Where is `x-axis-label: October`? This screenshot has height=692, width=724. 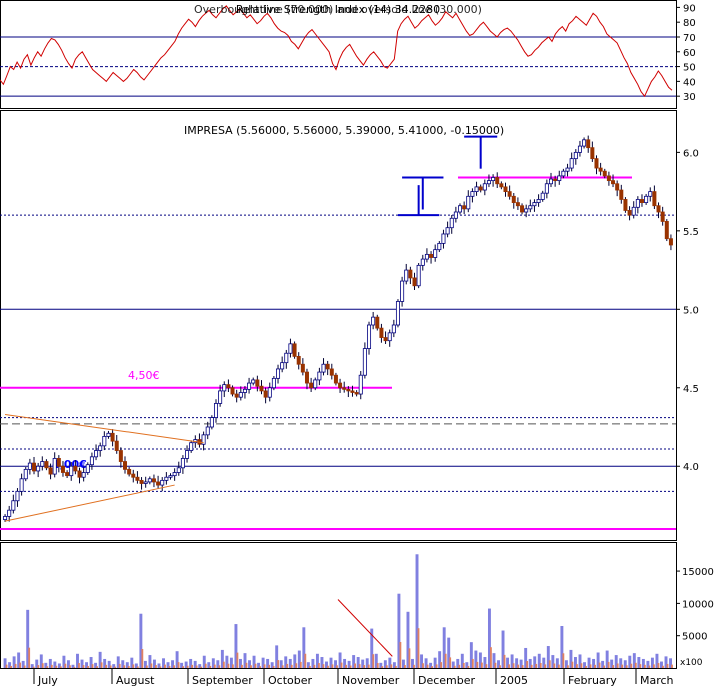 x-axis-label: October is located at coordinates (290, 680).